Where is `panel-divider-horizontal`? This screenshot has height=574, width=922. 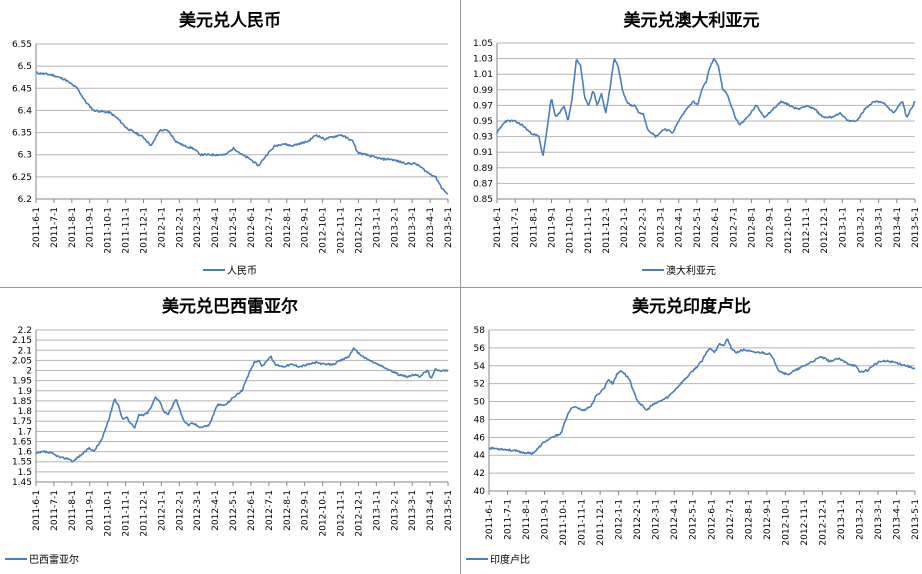 panel-divider-horizontal is located at coordinates (461, 287).